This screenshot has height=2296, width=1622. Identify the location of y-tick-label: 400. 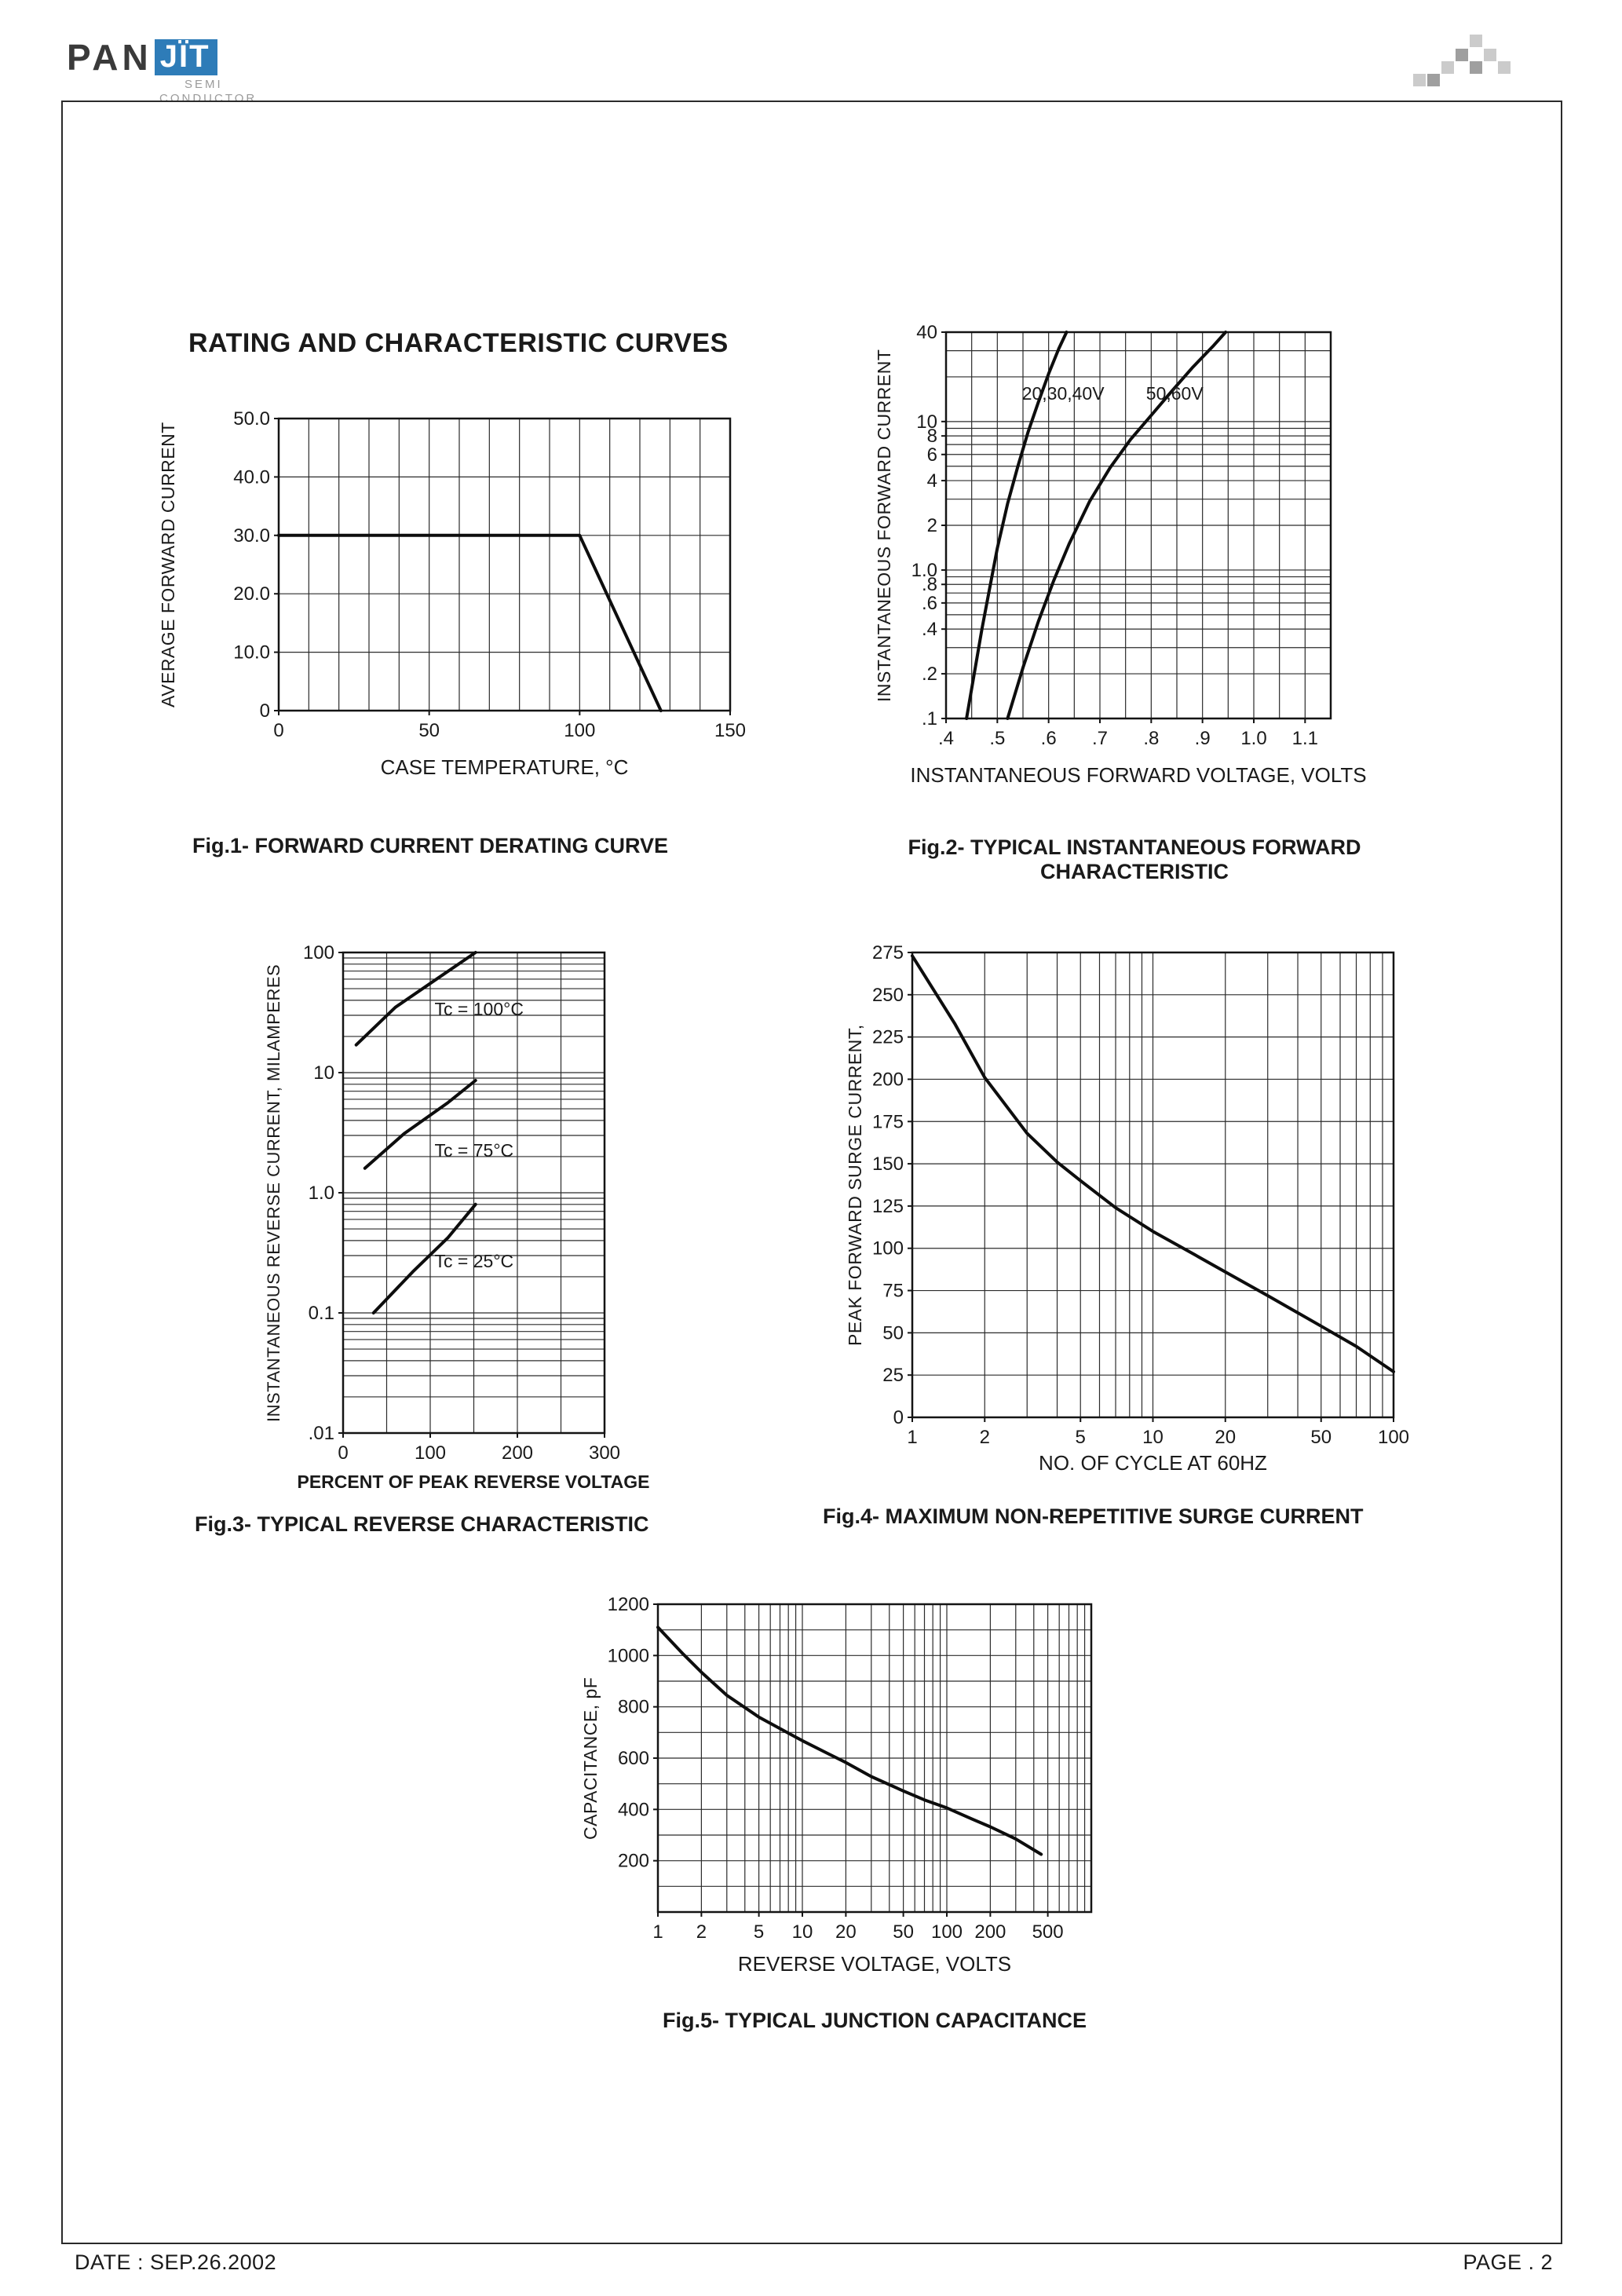
(633, 1810).